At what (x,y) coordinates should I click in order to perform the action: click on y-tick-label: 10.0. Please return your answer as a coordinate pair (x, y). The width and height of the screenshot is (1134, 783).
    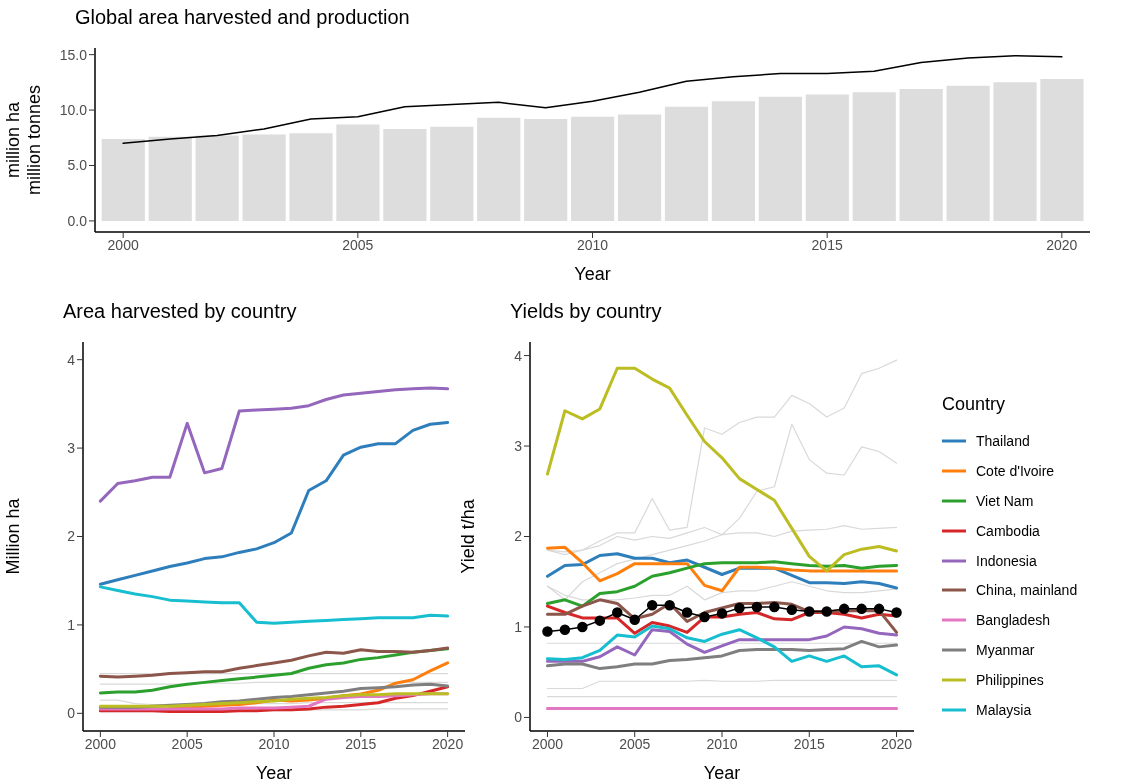
    Looking at the image, I should click on (73, 110).